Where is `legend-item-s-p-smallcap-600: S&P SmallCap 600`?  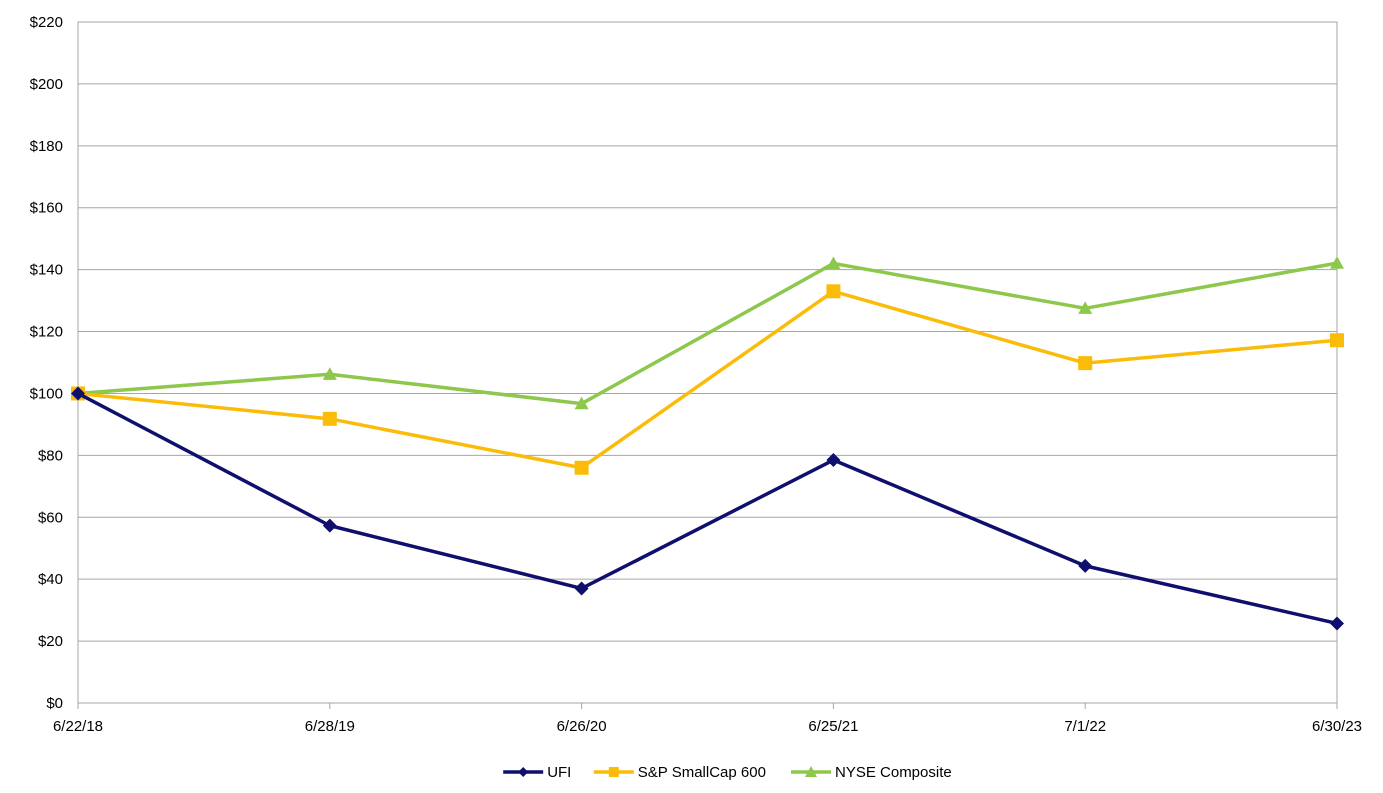 legend-item-s-p-smallcap-600: S&P SmallCap 600 is located at coordinates (679, 772).